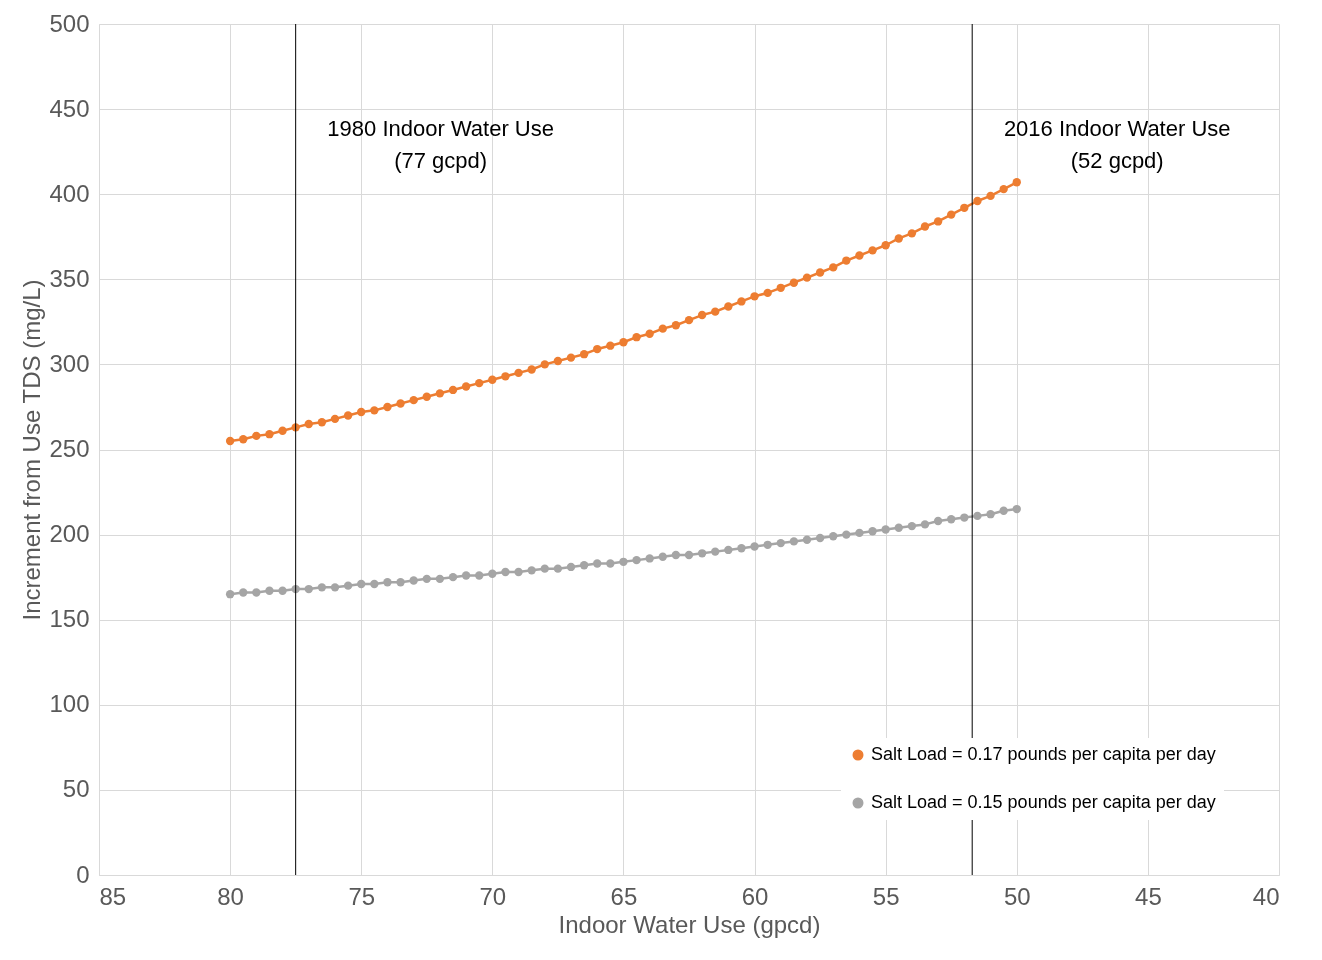 The height and width of the screenshot is (960, 1322). What do you see at coordinates (113, 896) in the screenshot?
I see `x-tick-label: 85` at bounding box center [113, 896].